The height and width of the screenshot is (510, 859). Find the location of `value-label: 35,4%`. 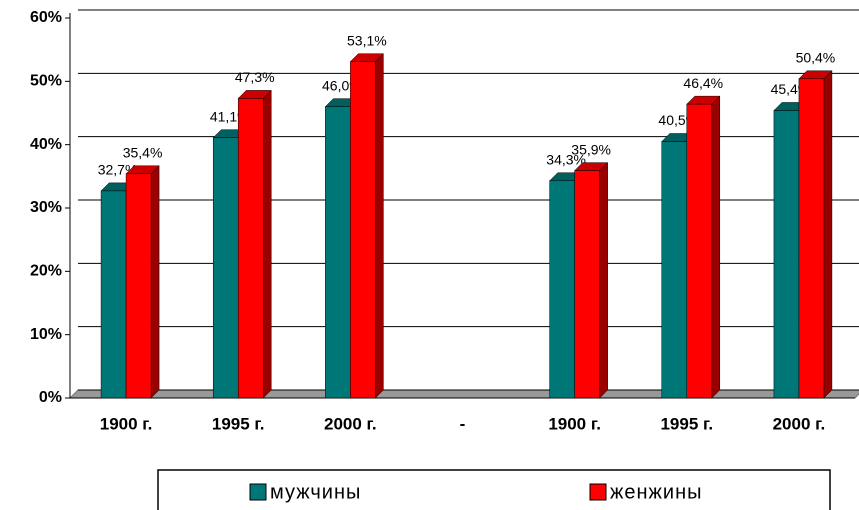

value-label: 35,4% is located at coordinates (143, 153).